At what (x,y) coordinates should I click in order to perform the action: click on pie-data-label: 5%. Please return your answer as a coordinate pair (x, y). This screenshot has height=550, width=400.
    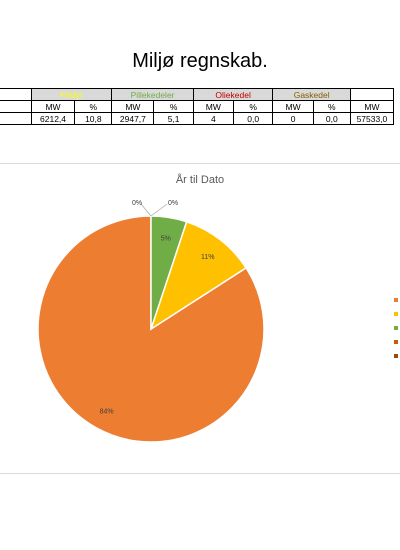
    Looking at the image, I should click on (166, 239).